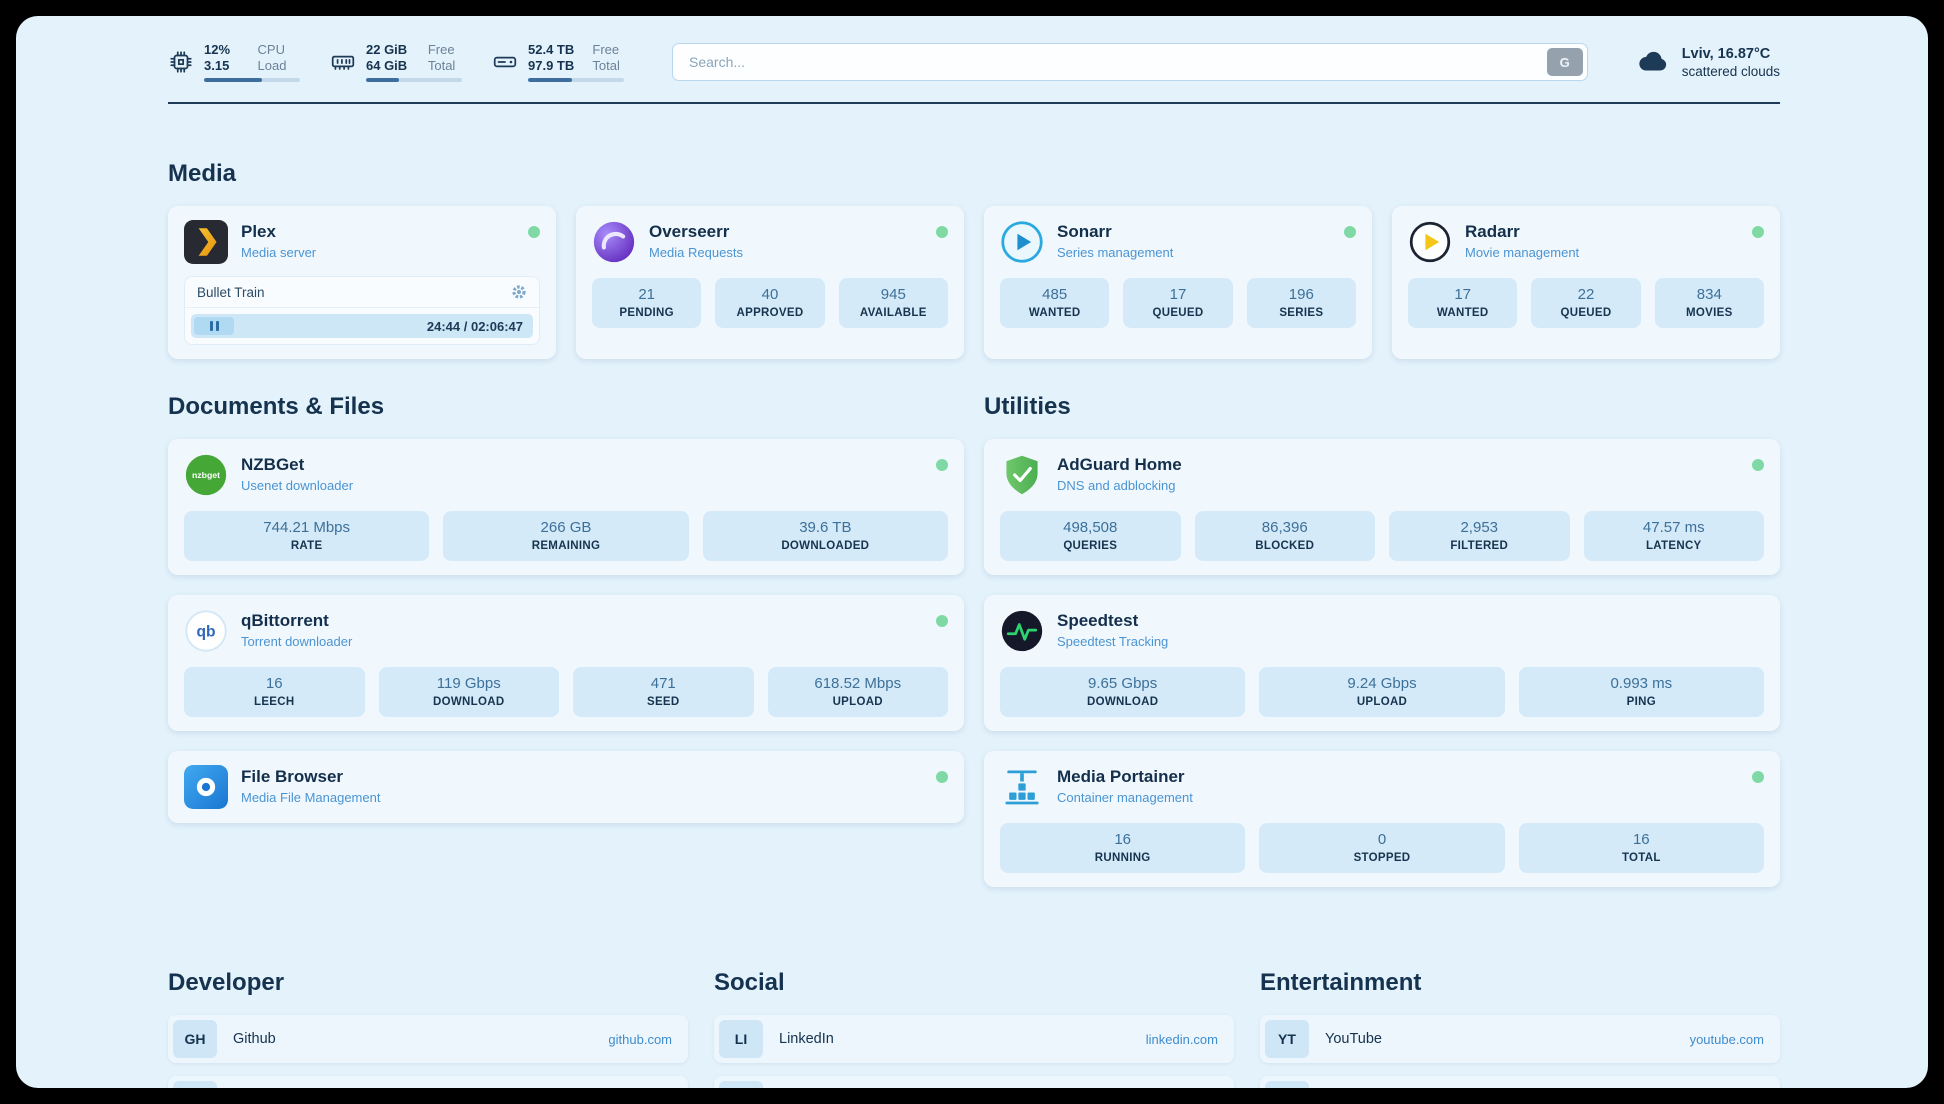  Describe the element at coordinates (214, 326) in the screenshot. I see `pause-button` at that location.